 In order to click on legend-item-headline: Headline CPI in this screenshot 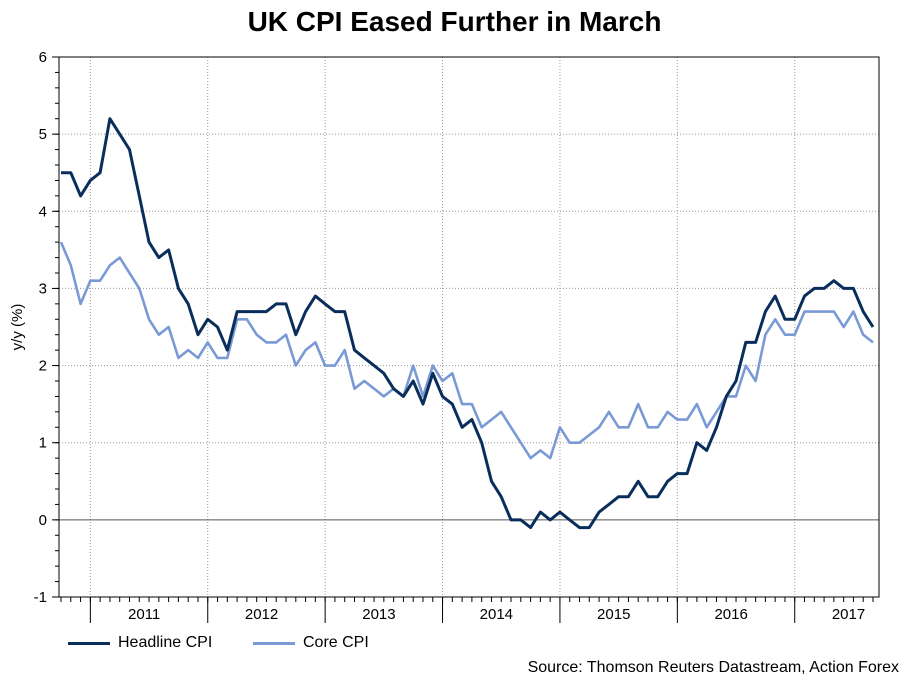, I will do `click(140, 643)`.